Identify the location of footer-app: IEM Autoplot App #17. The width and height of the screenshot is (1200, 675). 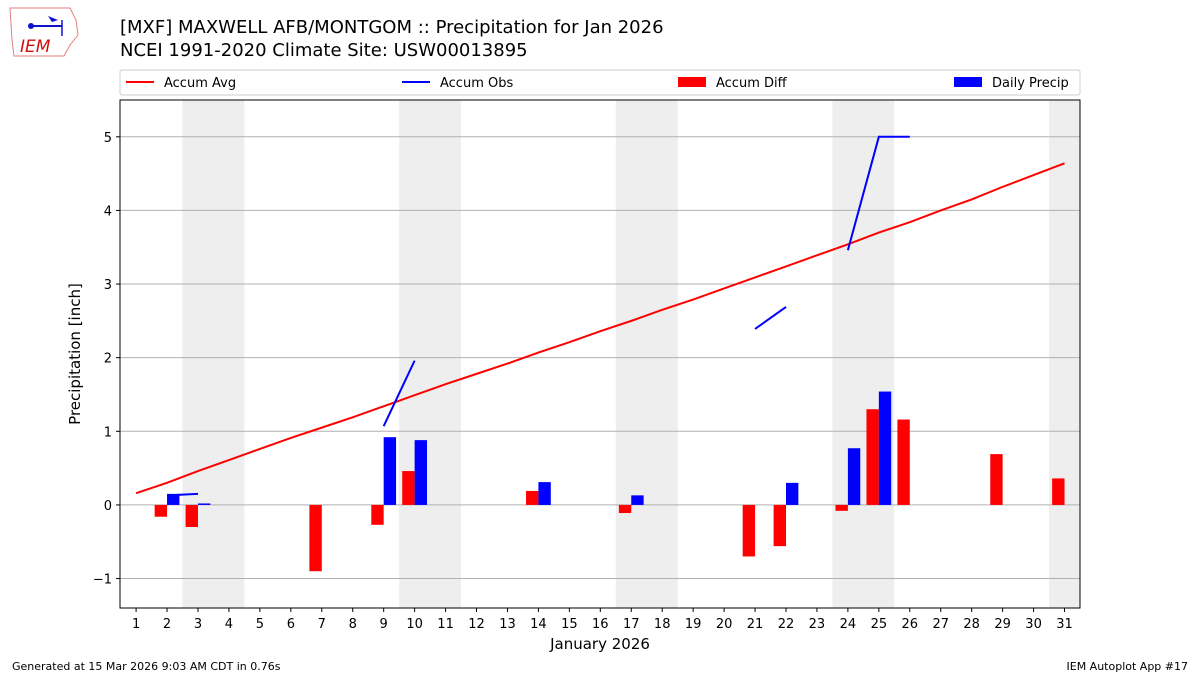
(1127, 666).